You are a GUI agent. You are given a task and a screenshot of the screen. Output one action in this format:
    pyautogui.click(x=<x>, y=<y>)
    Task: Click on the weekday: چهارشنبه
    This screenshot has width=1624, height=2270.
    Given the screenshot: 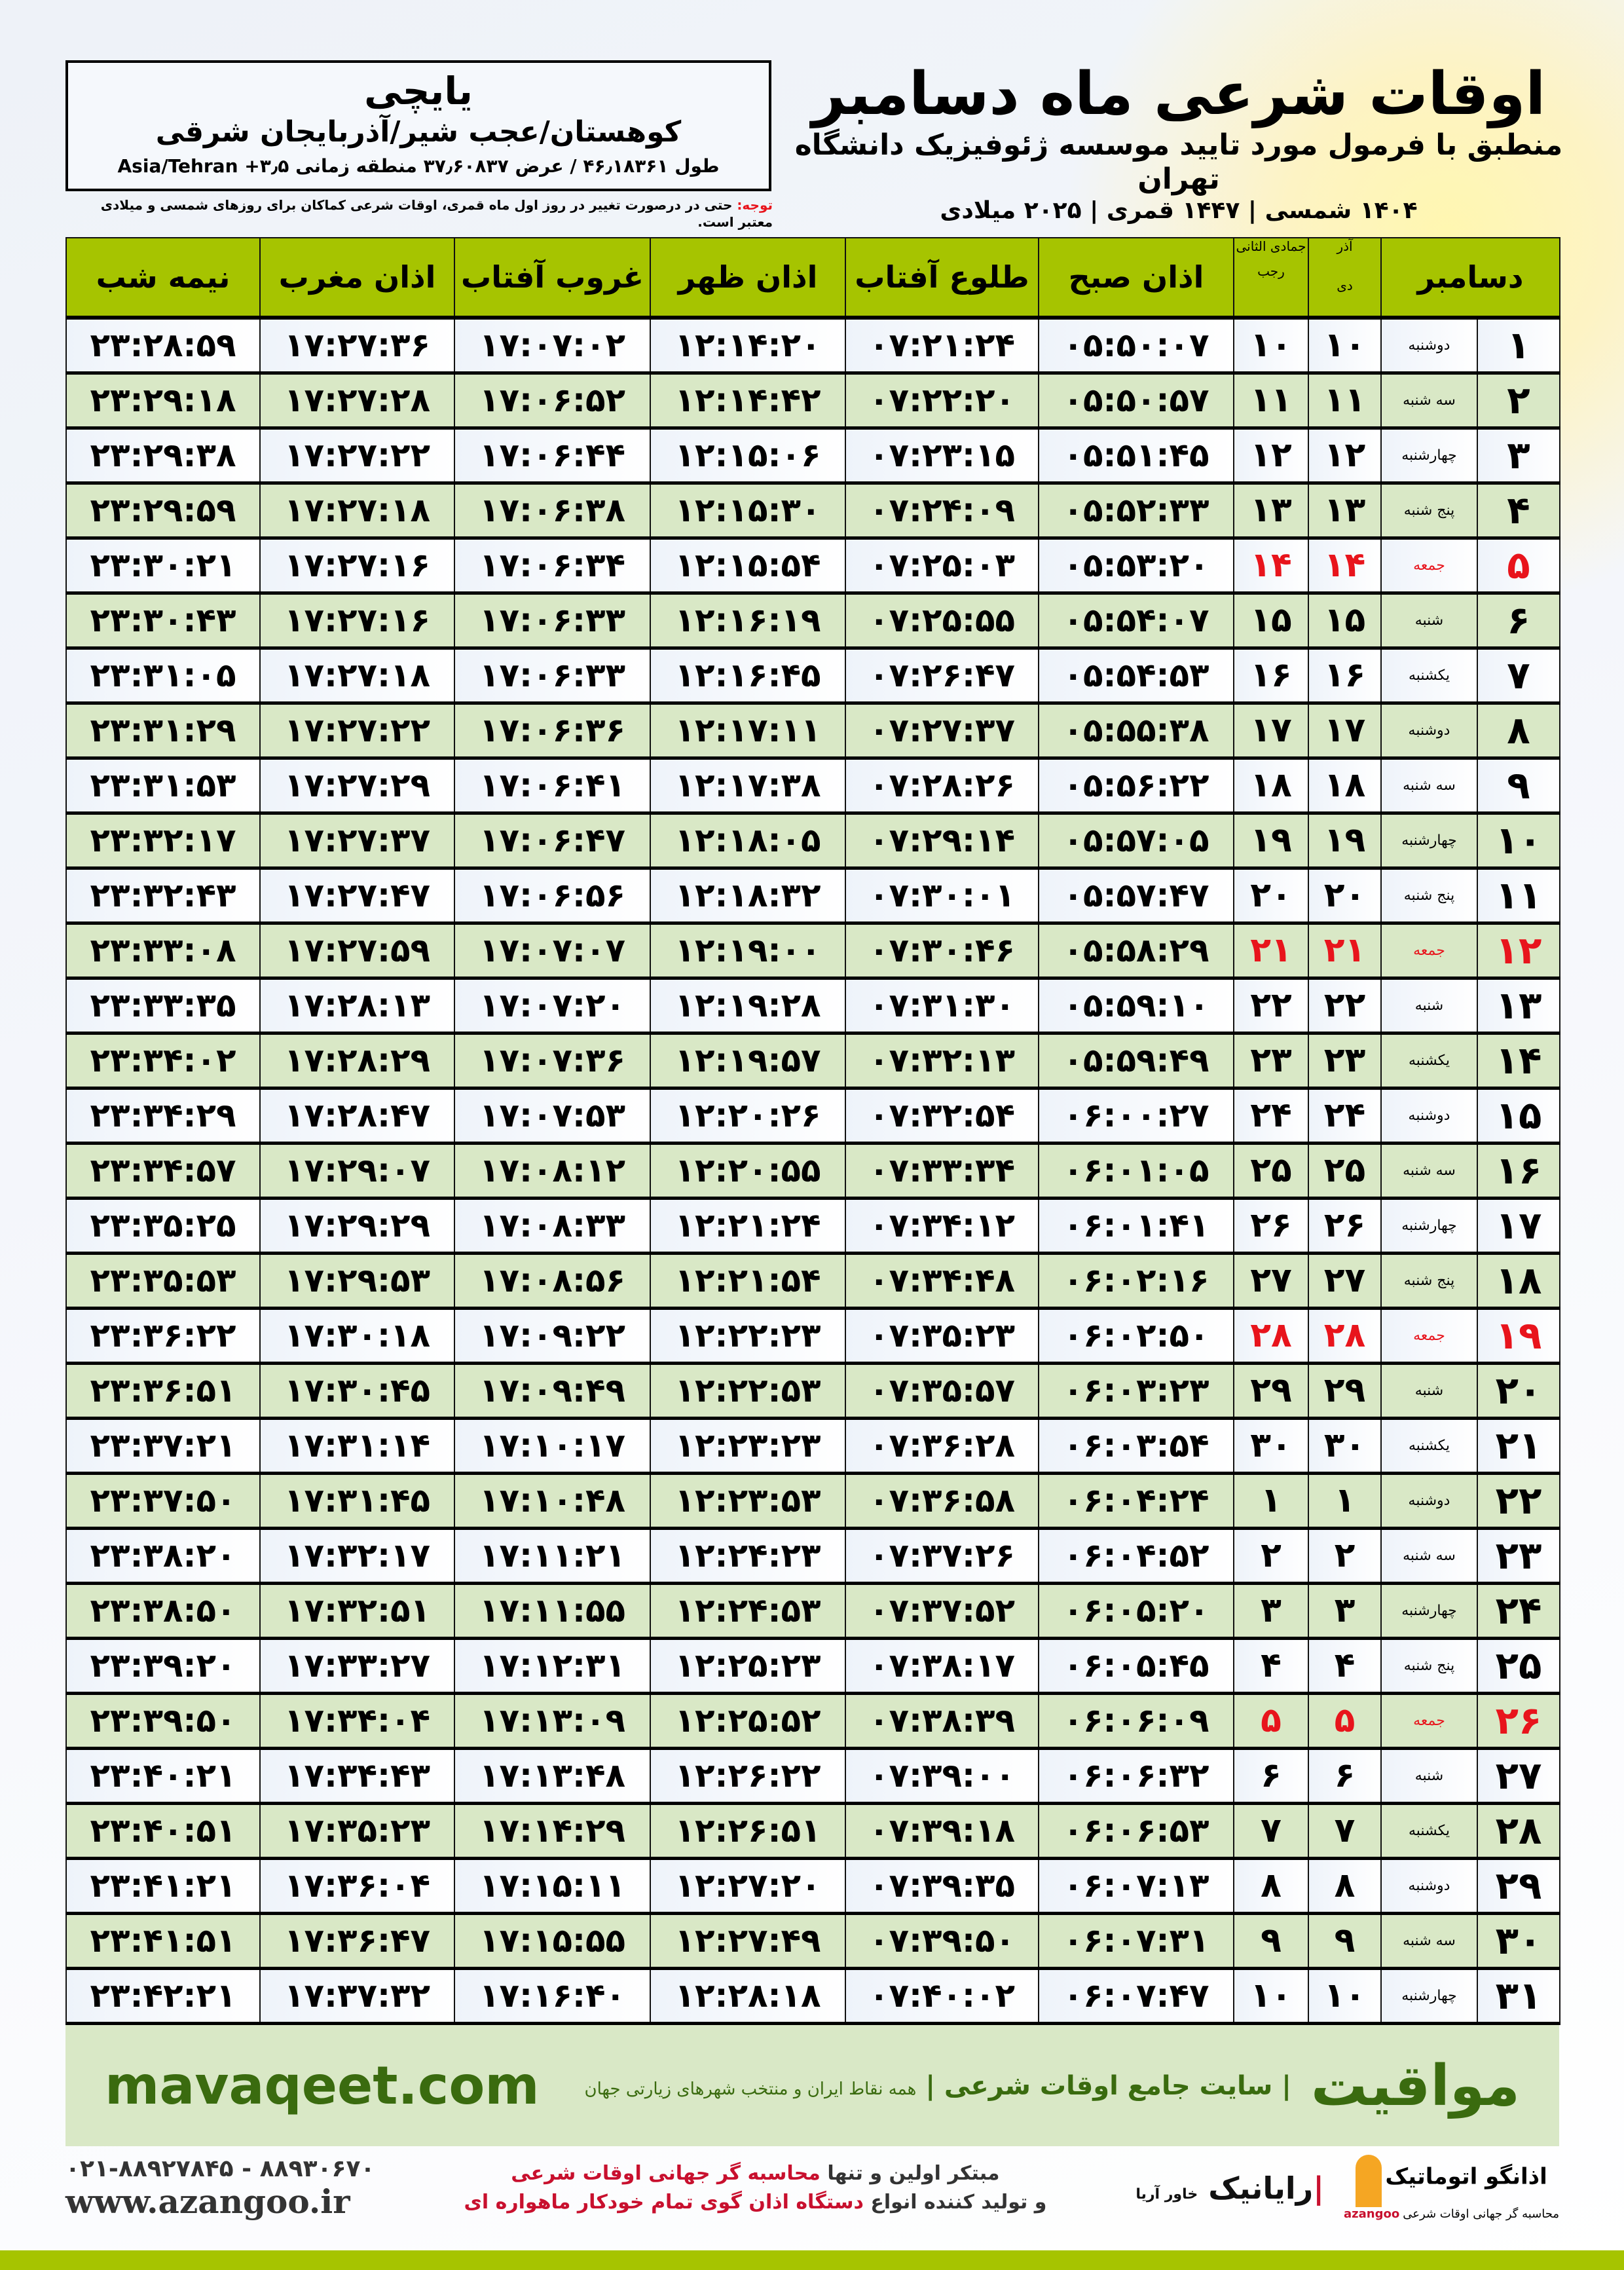 What is the action you would take?
    pyautogui.click(x=1429, y=1226)
    